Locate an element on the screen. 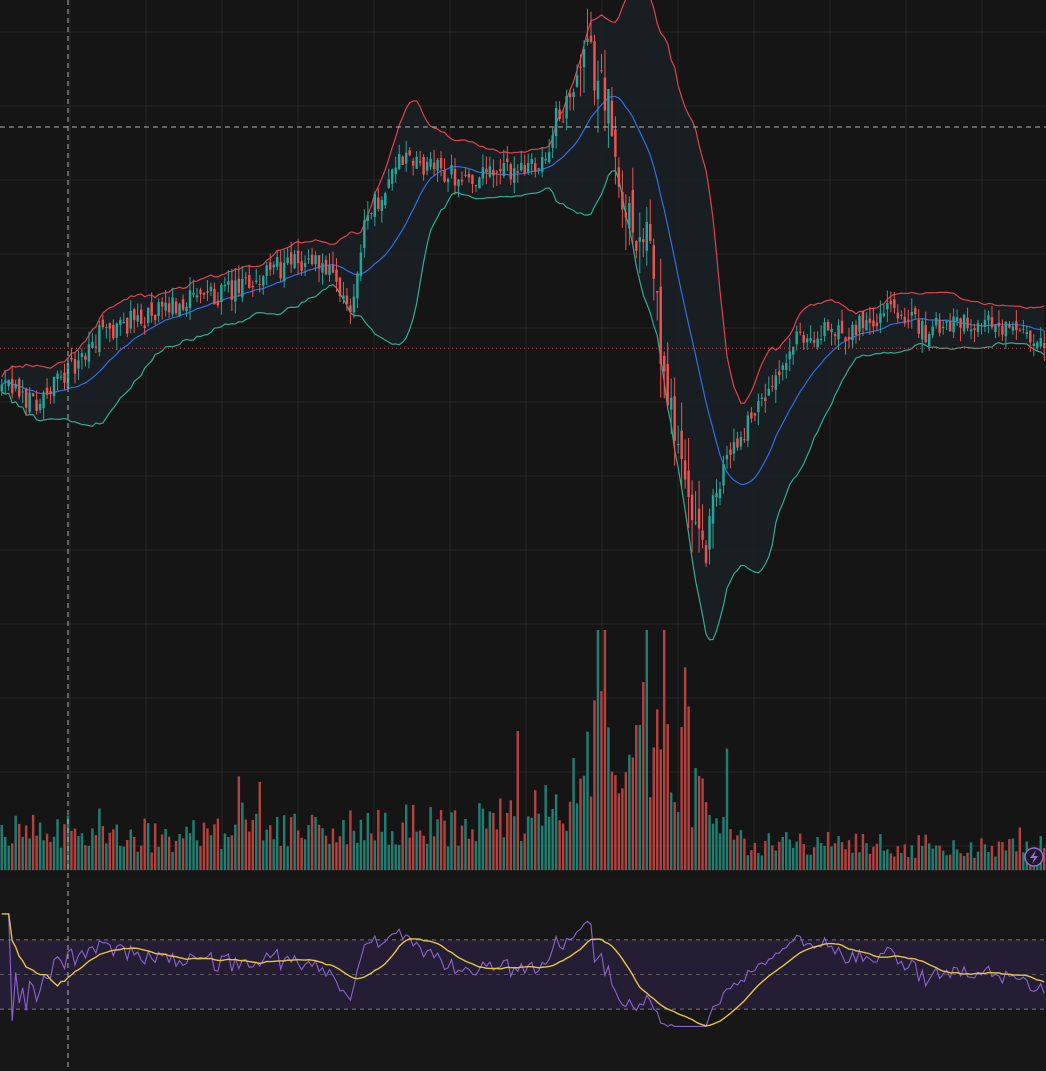 The height and width of the screenshot is (1071, 1046). lightning-icon is located at coordinates (1034, 857).